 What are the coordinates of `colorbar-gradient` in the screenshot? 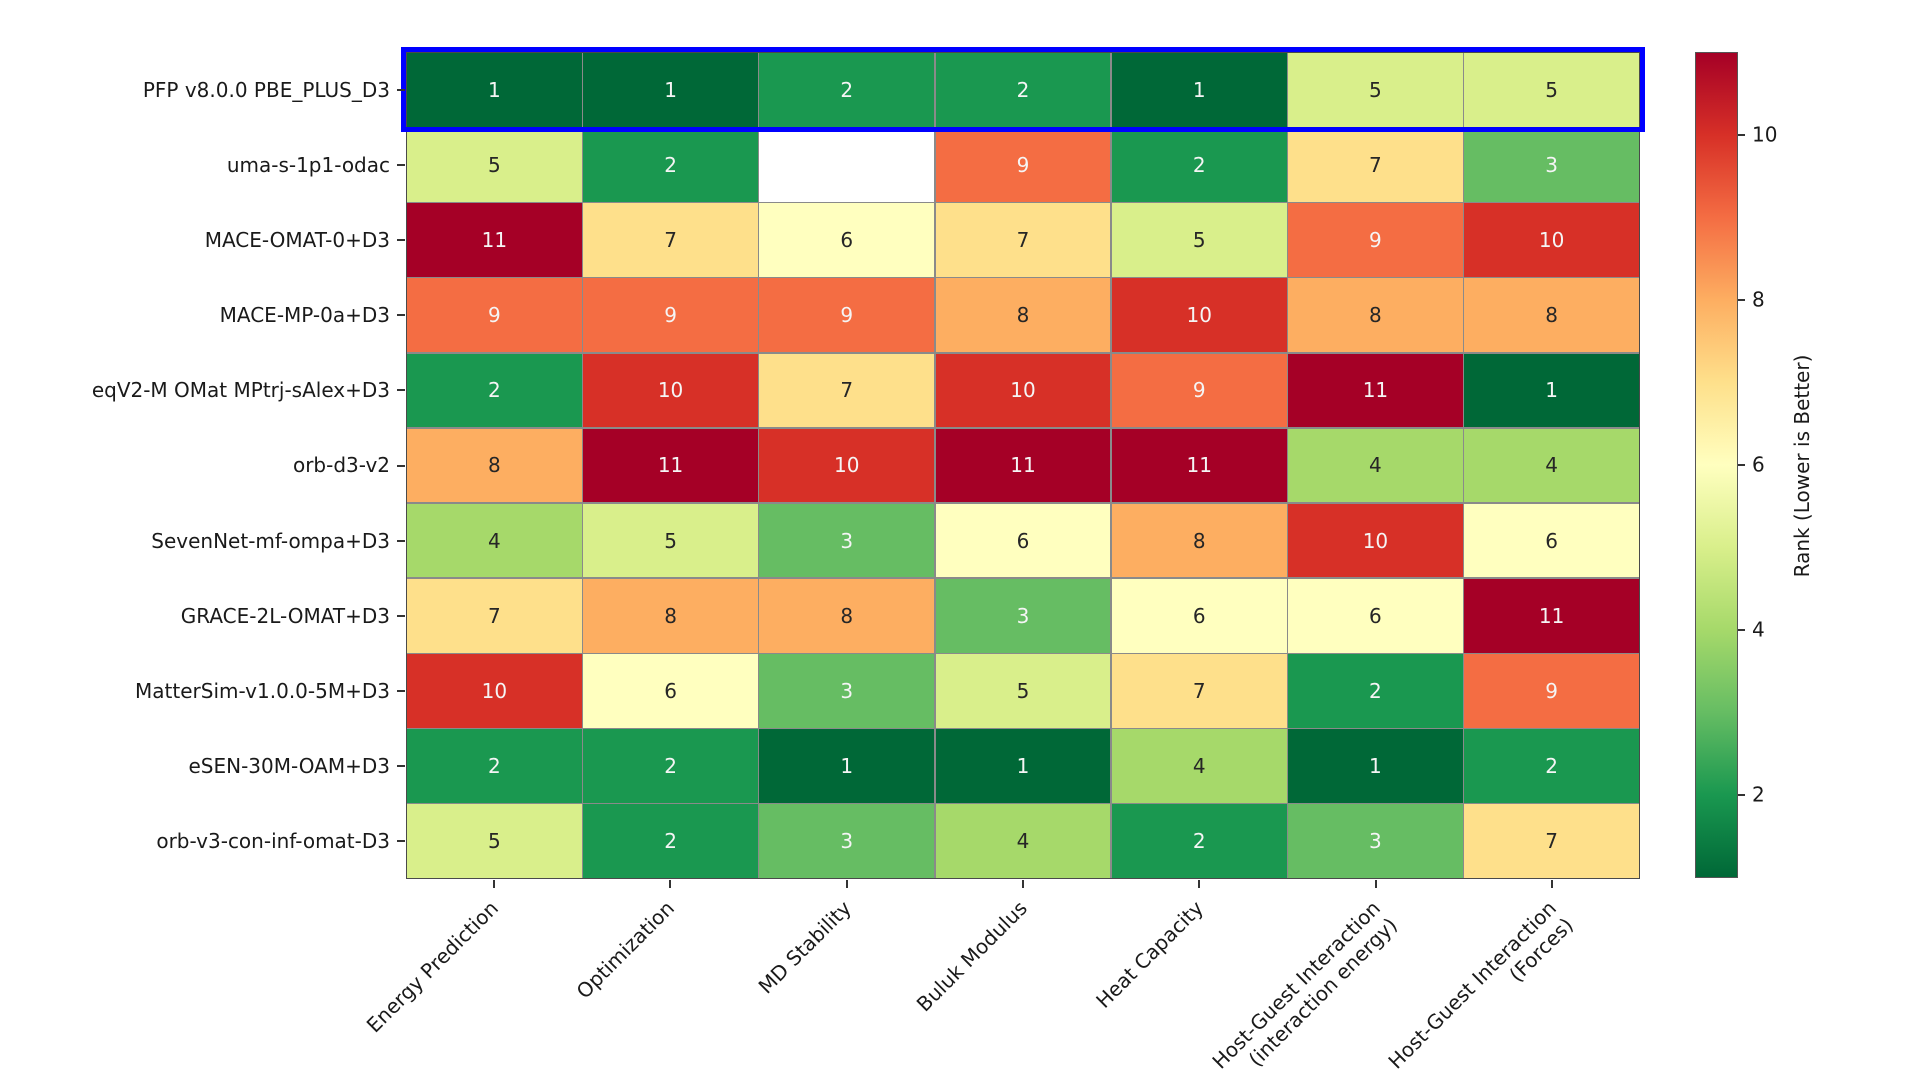 It's located at (1716, 465).